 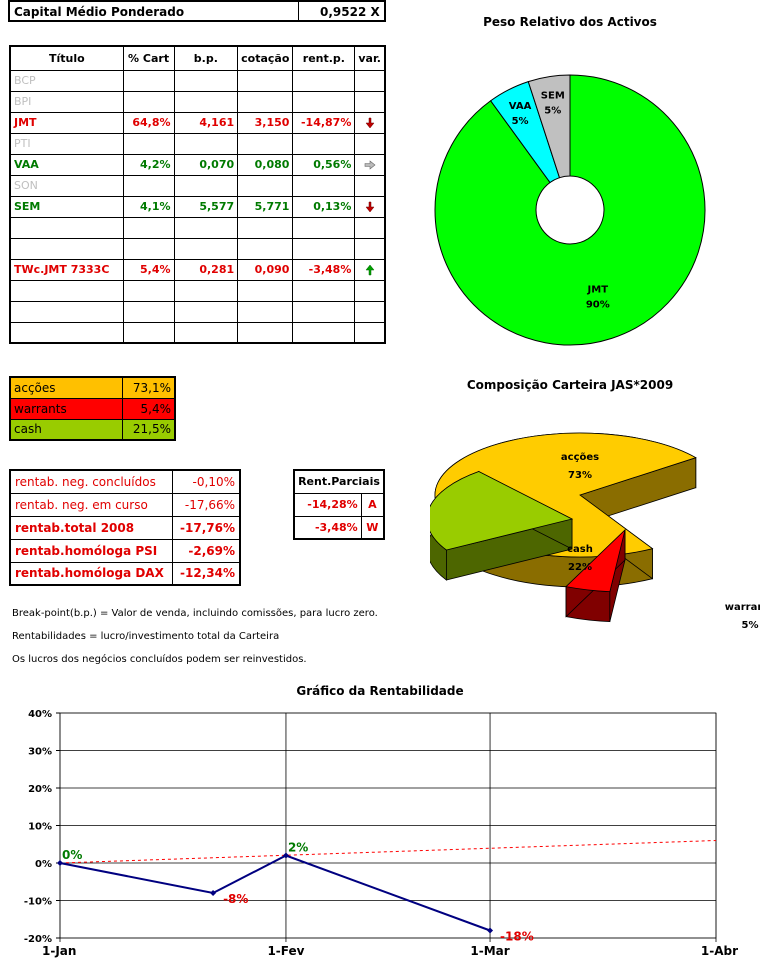 What do you see at coordinates (91, 550) in the screenshot?
I see `returns-label: rentab.homóloga PSI` at bounding box center [91, 550].